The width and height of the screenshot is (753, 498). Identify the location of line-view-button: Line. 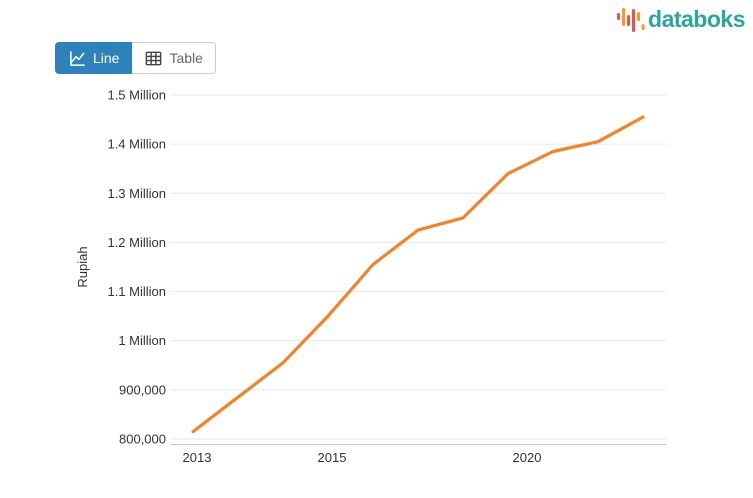
(94, 58).